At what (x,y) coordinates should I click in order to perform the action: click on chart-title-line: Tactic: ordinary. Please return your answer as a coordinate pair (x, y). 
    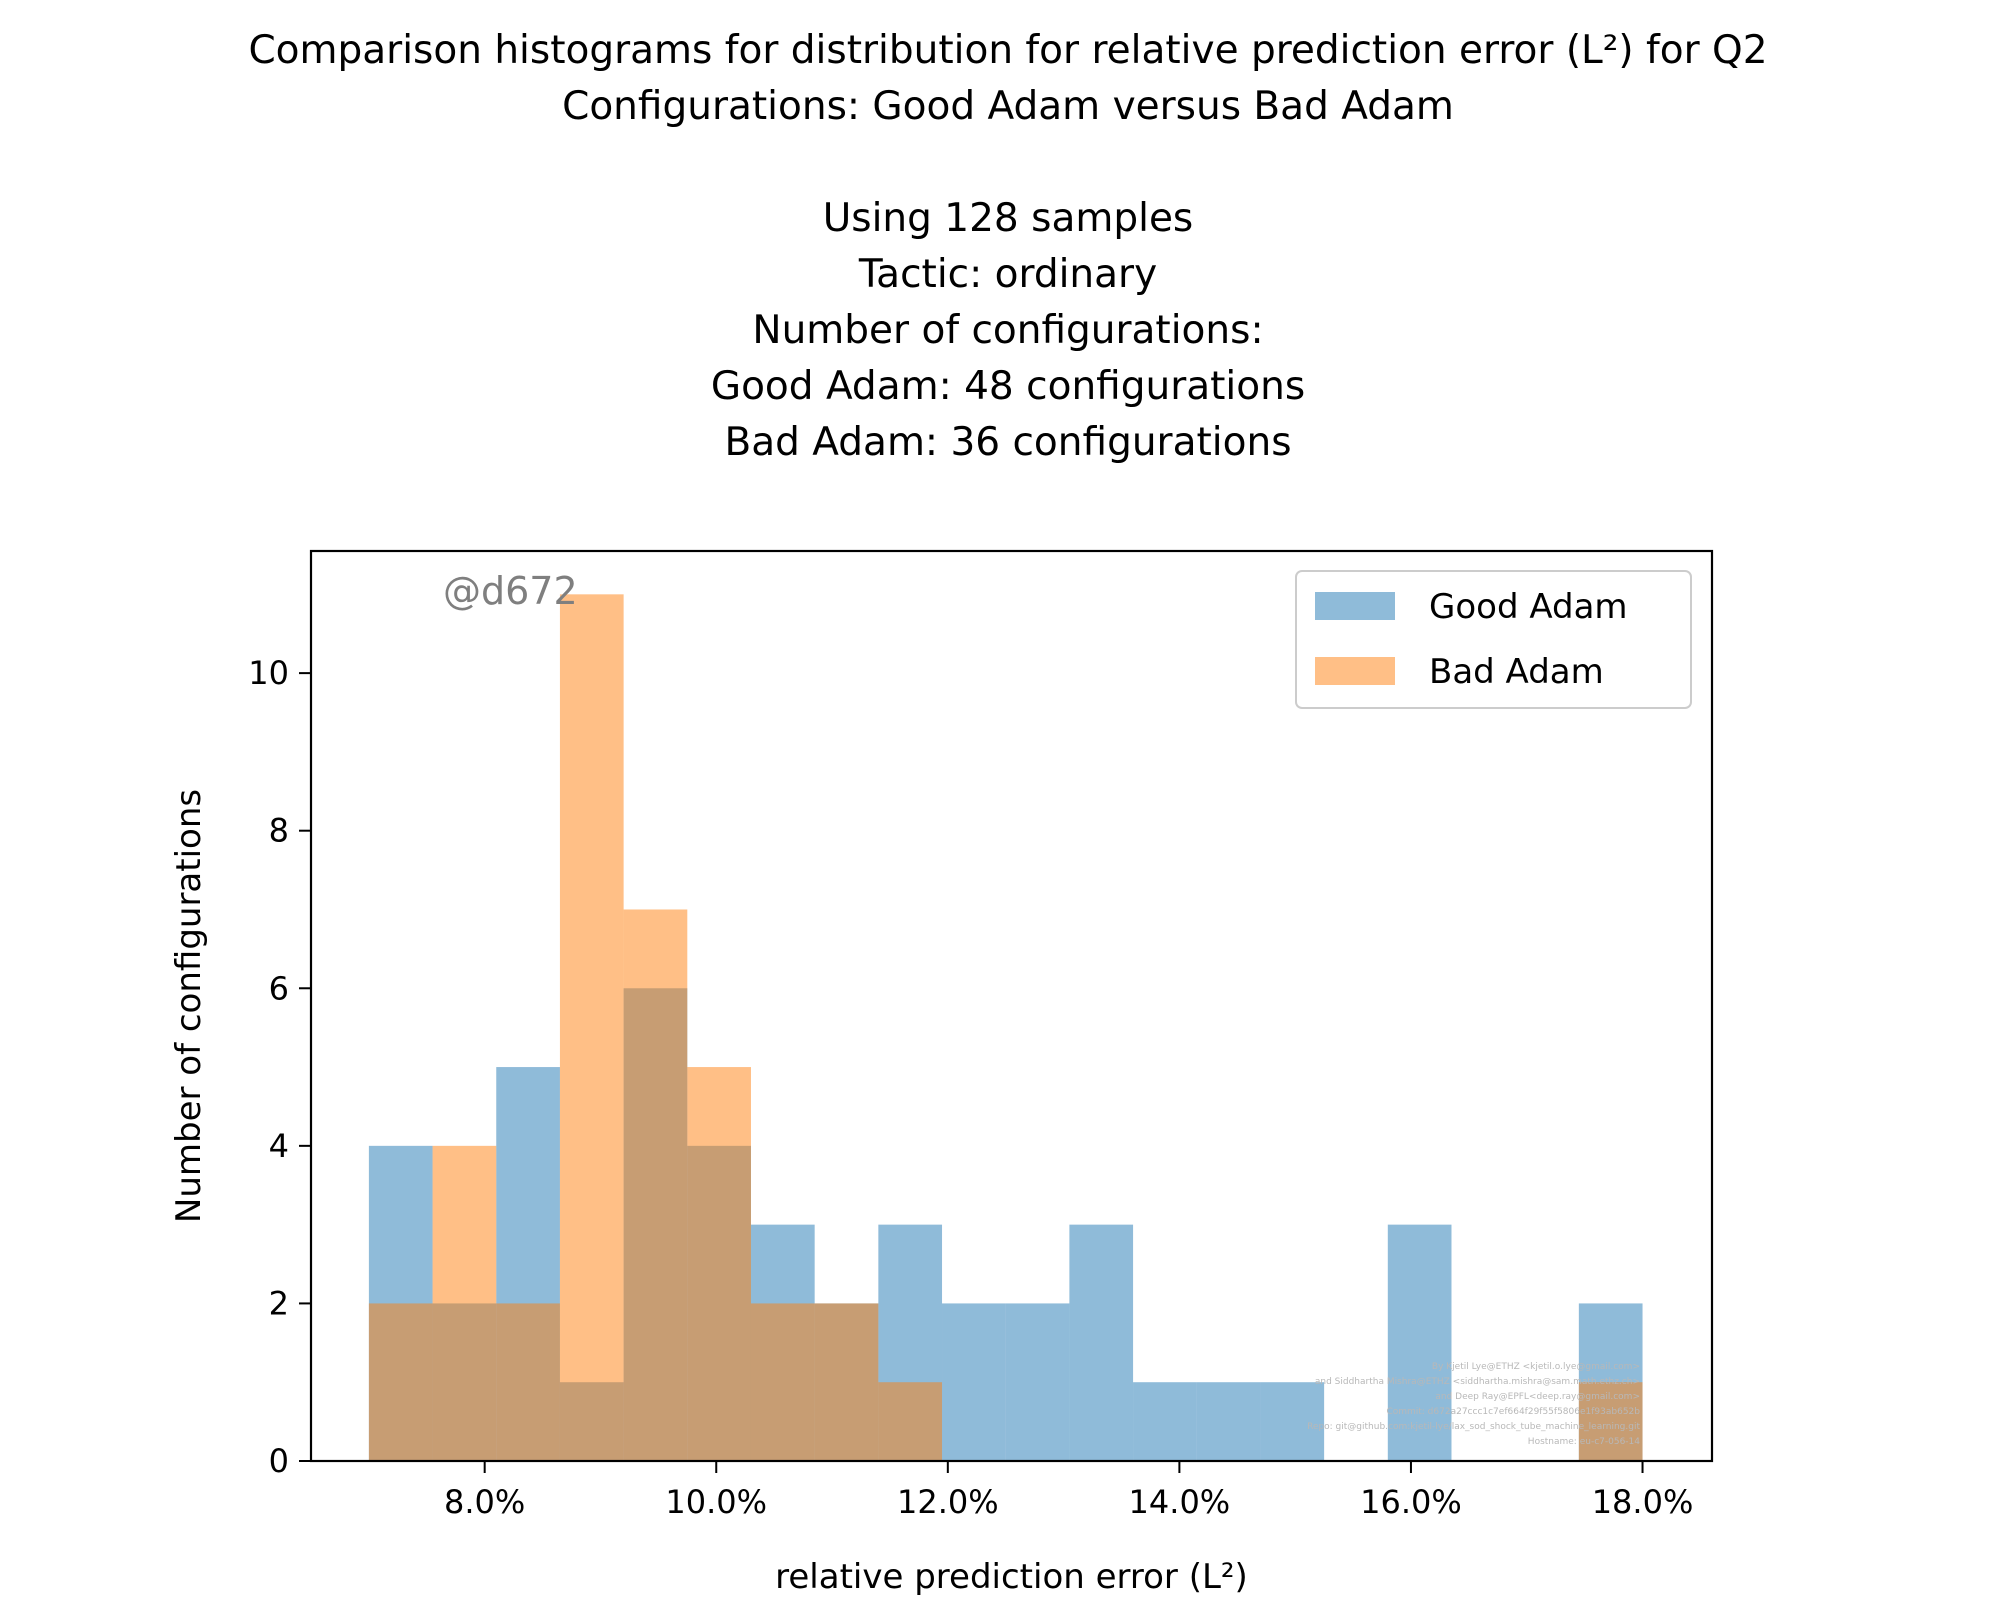
    Looking at the image, I should click on (1007, 274).